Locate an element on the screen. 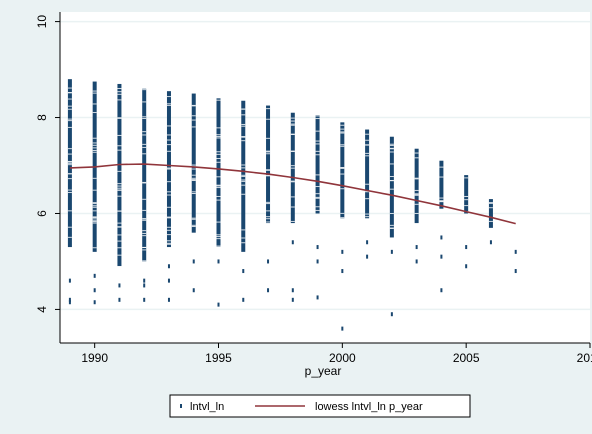 This screenshot has height=434, width=592. x-tick-label: 2005 is located at coordinates (466, 358).